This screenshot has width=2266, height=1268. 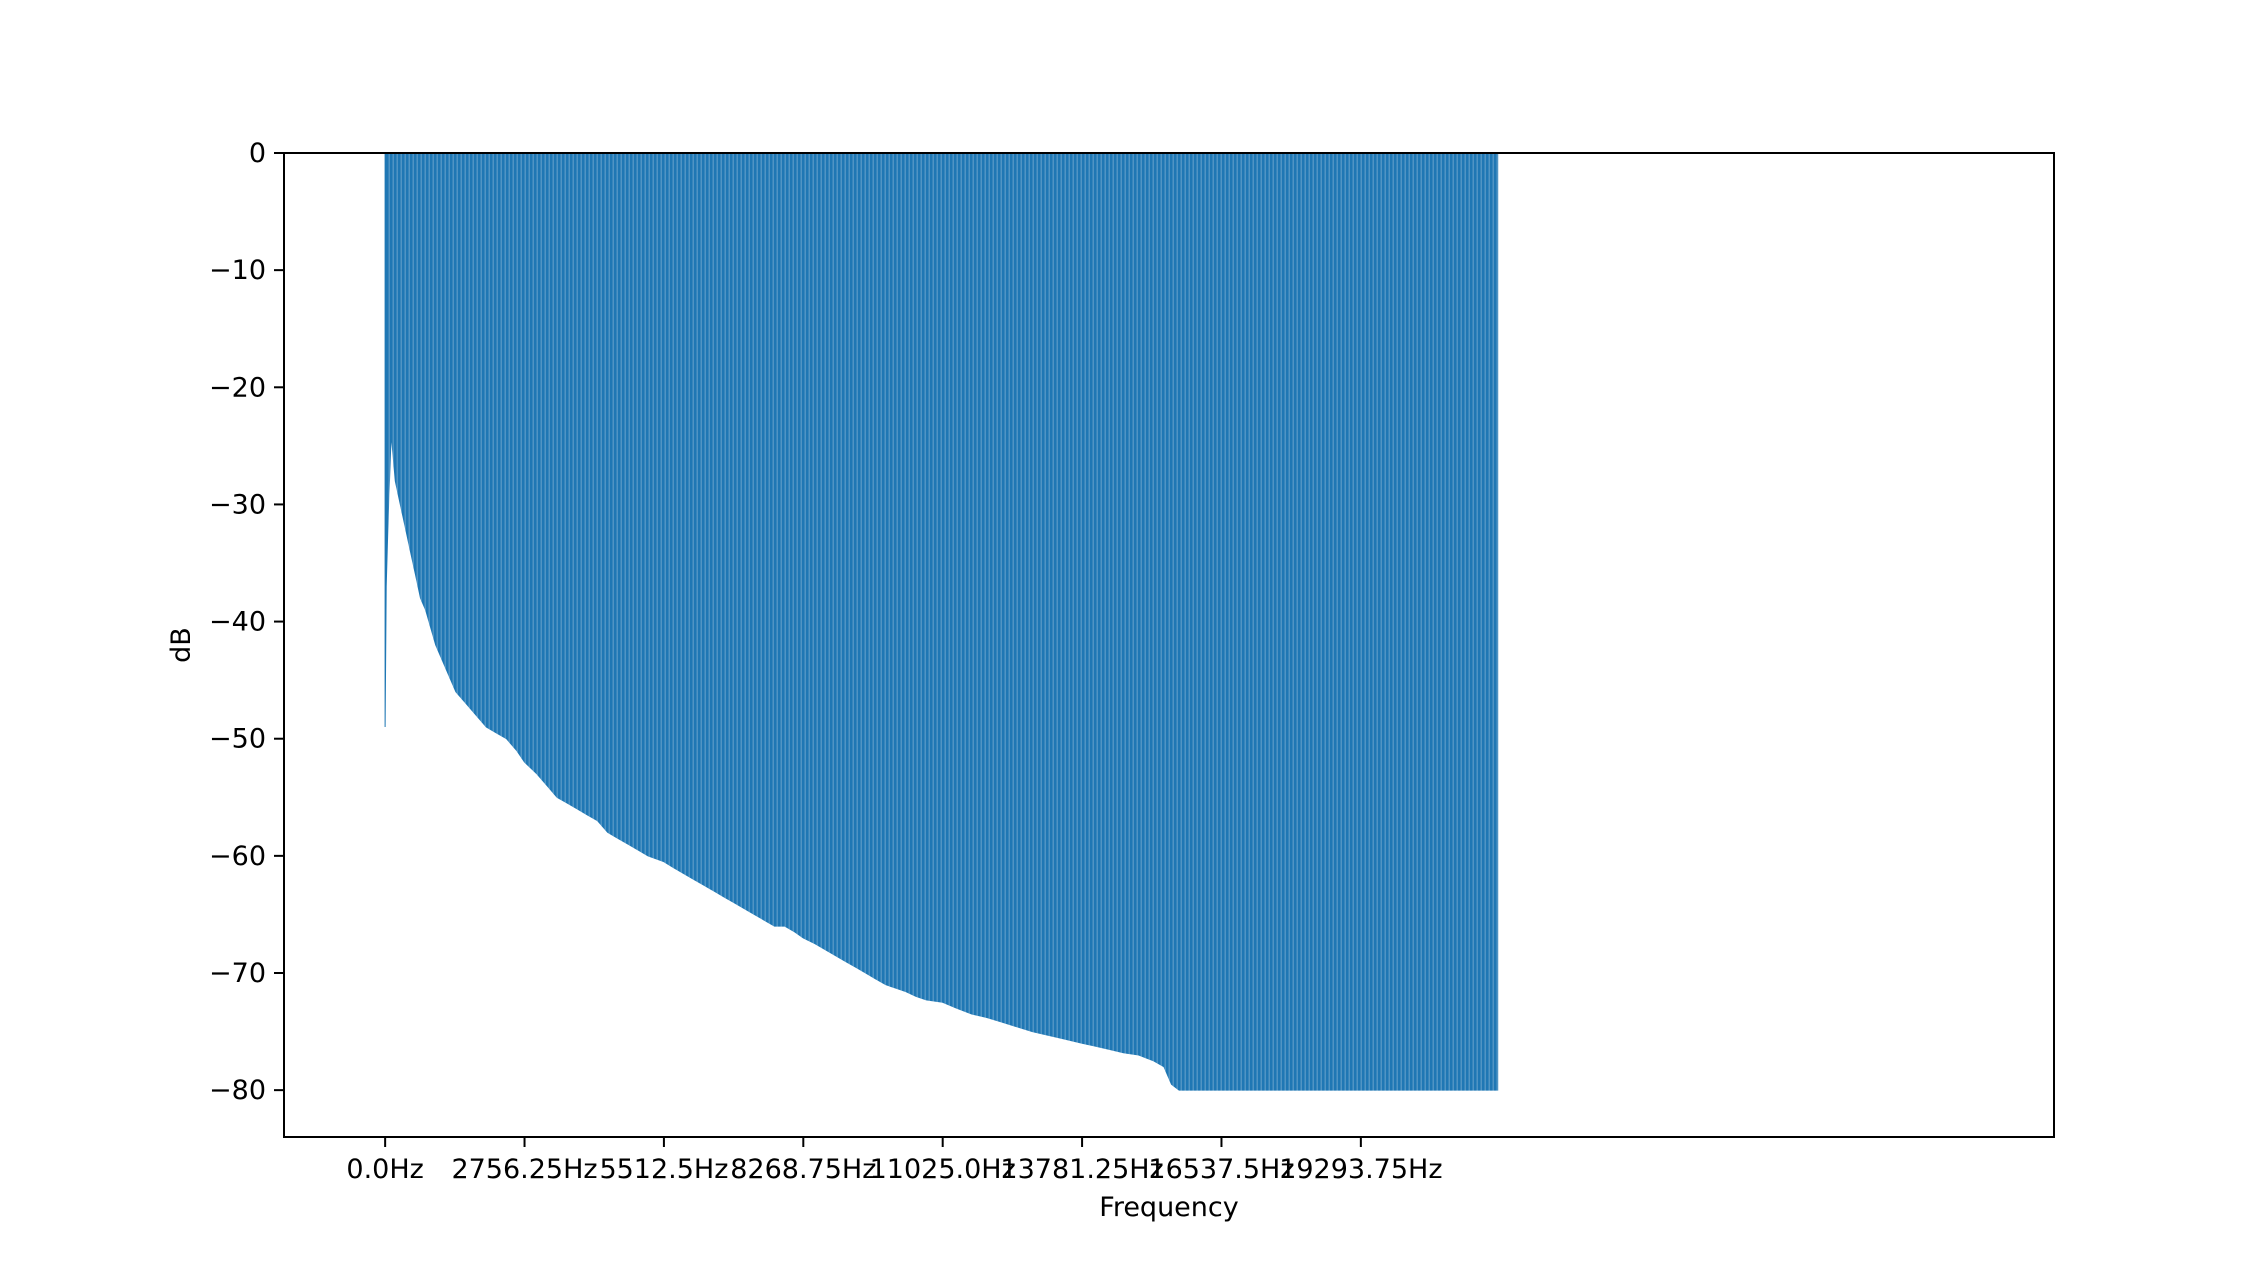 What do you see at coordinates (384, 1169) in the screenshot?
I see `x-tick-label: 0.0Hz` at bounding box center [384, 1169].